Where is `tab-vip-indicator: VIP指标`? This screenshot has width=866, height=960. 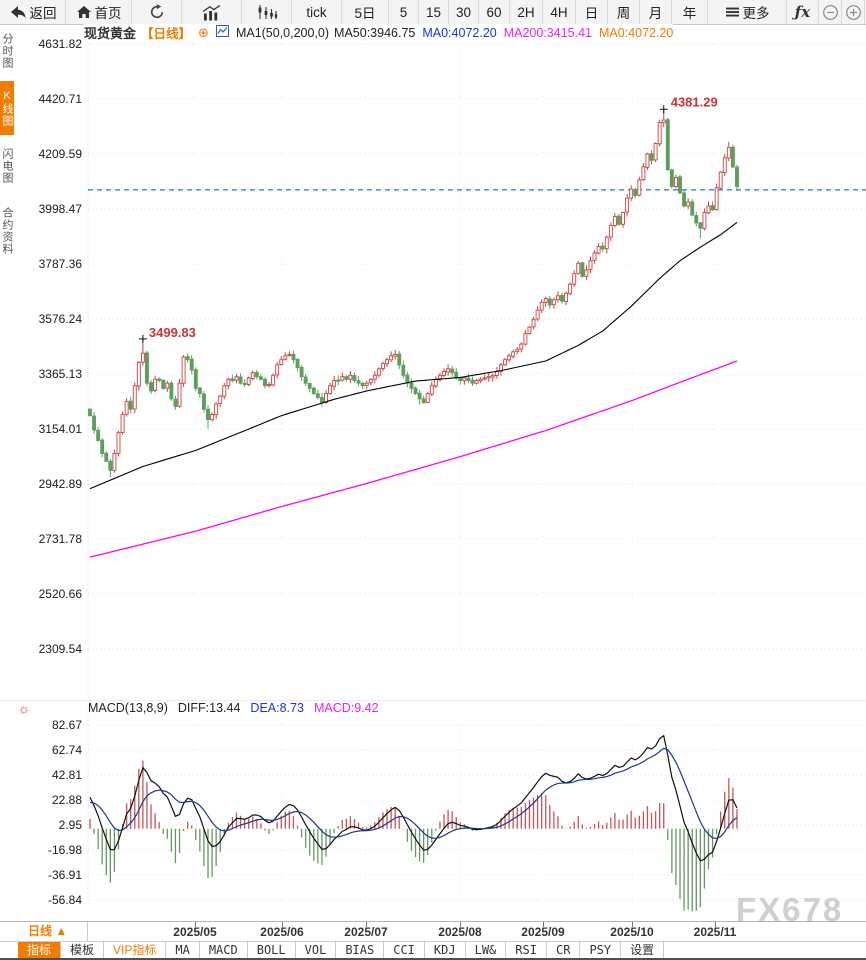
tab-vip-indicator: VIP指标 is located at coordinates (135, 950).